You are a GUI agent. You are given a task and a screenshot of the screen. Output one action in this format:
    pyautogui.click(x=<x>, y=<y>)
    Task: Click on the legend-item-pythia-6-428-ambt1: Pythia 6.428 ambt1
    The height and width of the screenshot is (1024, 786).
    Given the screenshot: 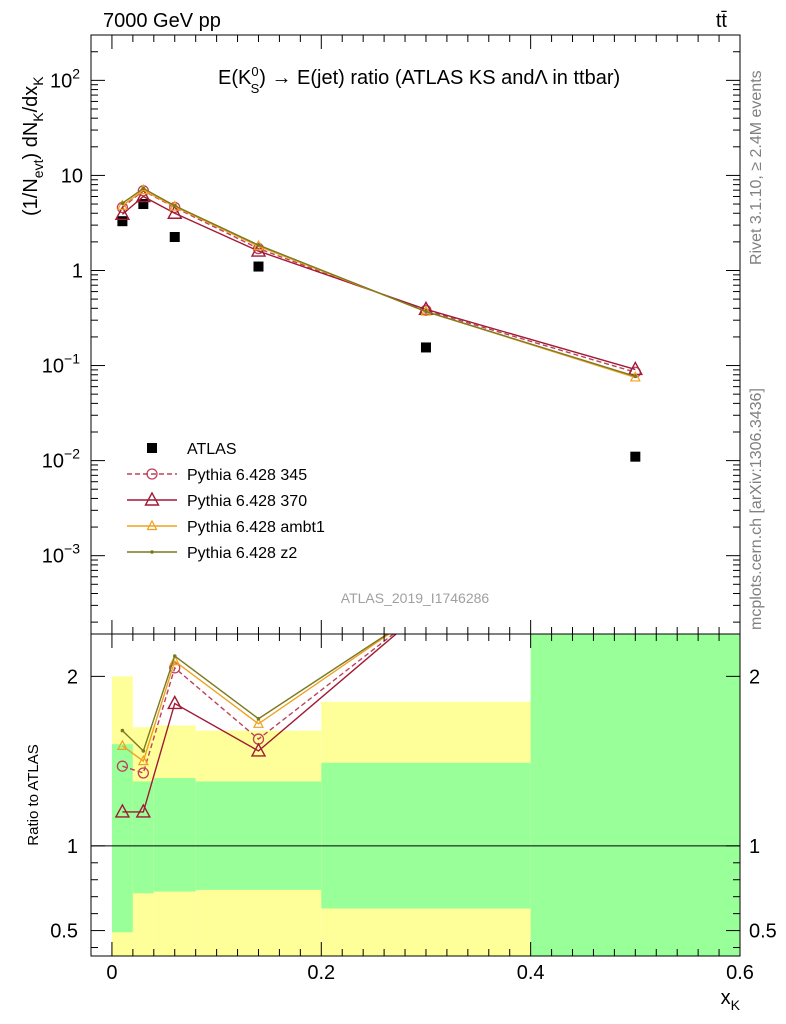 What is the action you would take?
    pyautogui.click(x=226, y=527)
    